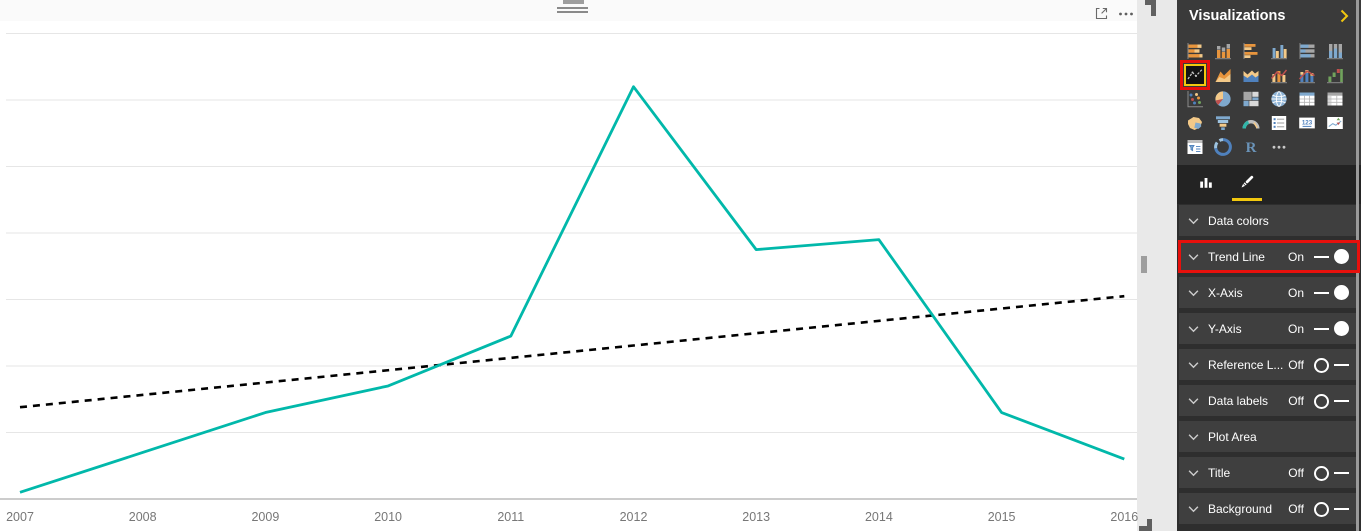 This screenshot has width=1361, height=531. Describe the element at coordinates (1279, 123) in the screenshot. I see `multi-row-card-icon` at that location.